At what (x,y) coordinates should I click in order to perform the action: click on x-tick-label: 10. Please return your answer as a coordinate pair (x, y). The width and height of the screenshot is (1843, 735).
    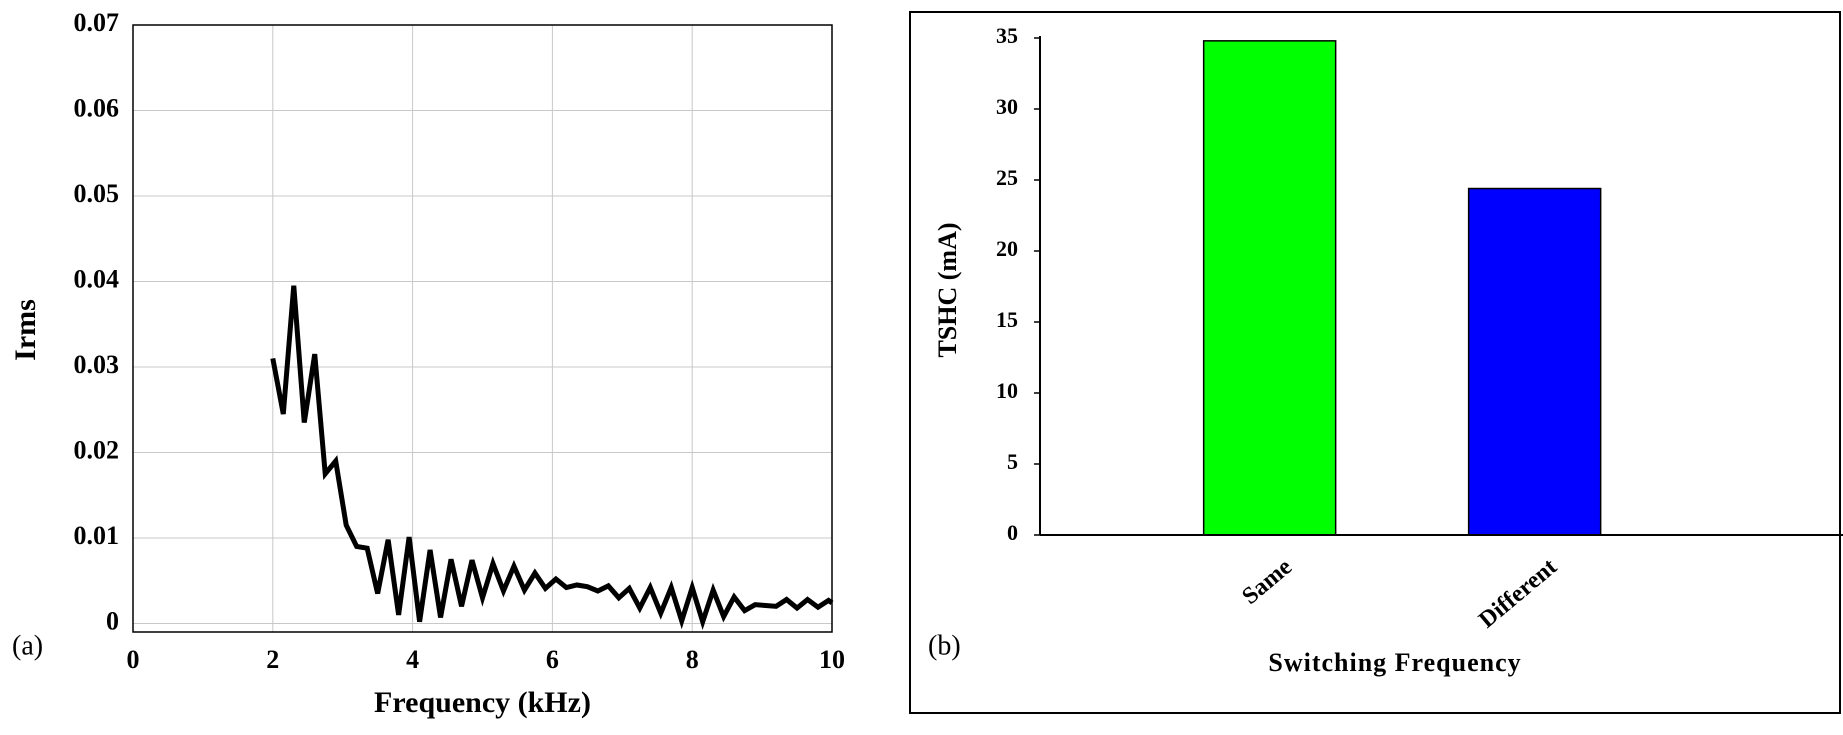
    Looking at the image, I should click on (832, 659).